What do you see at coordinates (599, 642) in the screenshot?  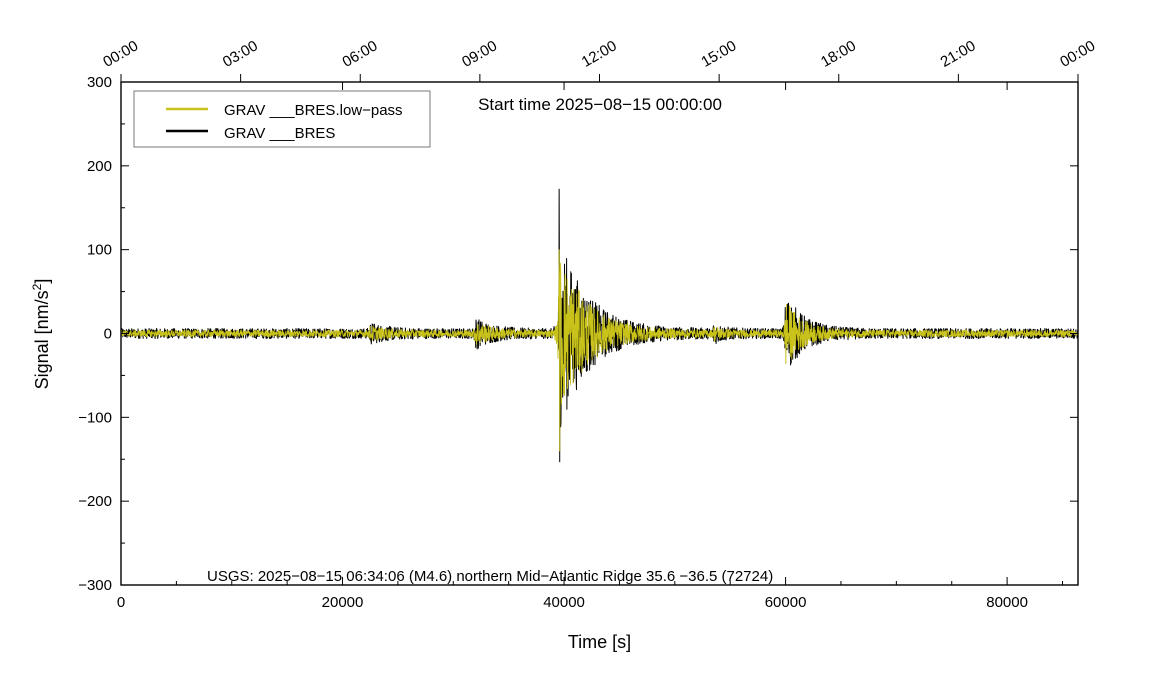 I see `x-axis-title: Time [s]` at bounding box center [599, 642].